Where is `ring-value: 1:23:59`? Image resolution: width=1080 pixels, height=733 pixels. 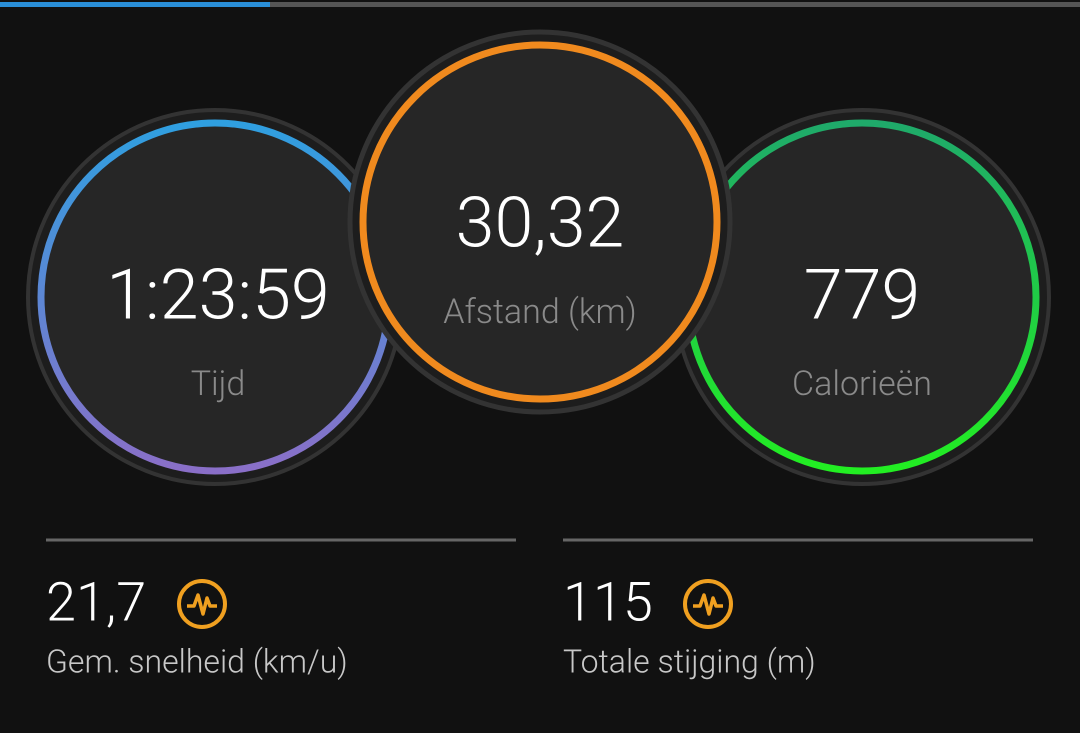 ring-value: 1:23:59 is located at coordinates (218, 295).